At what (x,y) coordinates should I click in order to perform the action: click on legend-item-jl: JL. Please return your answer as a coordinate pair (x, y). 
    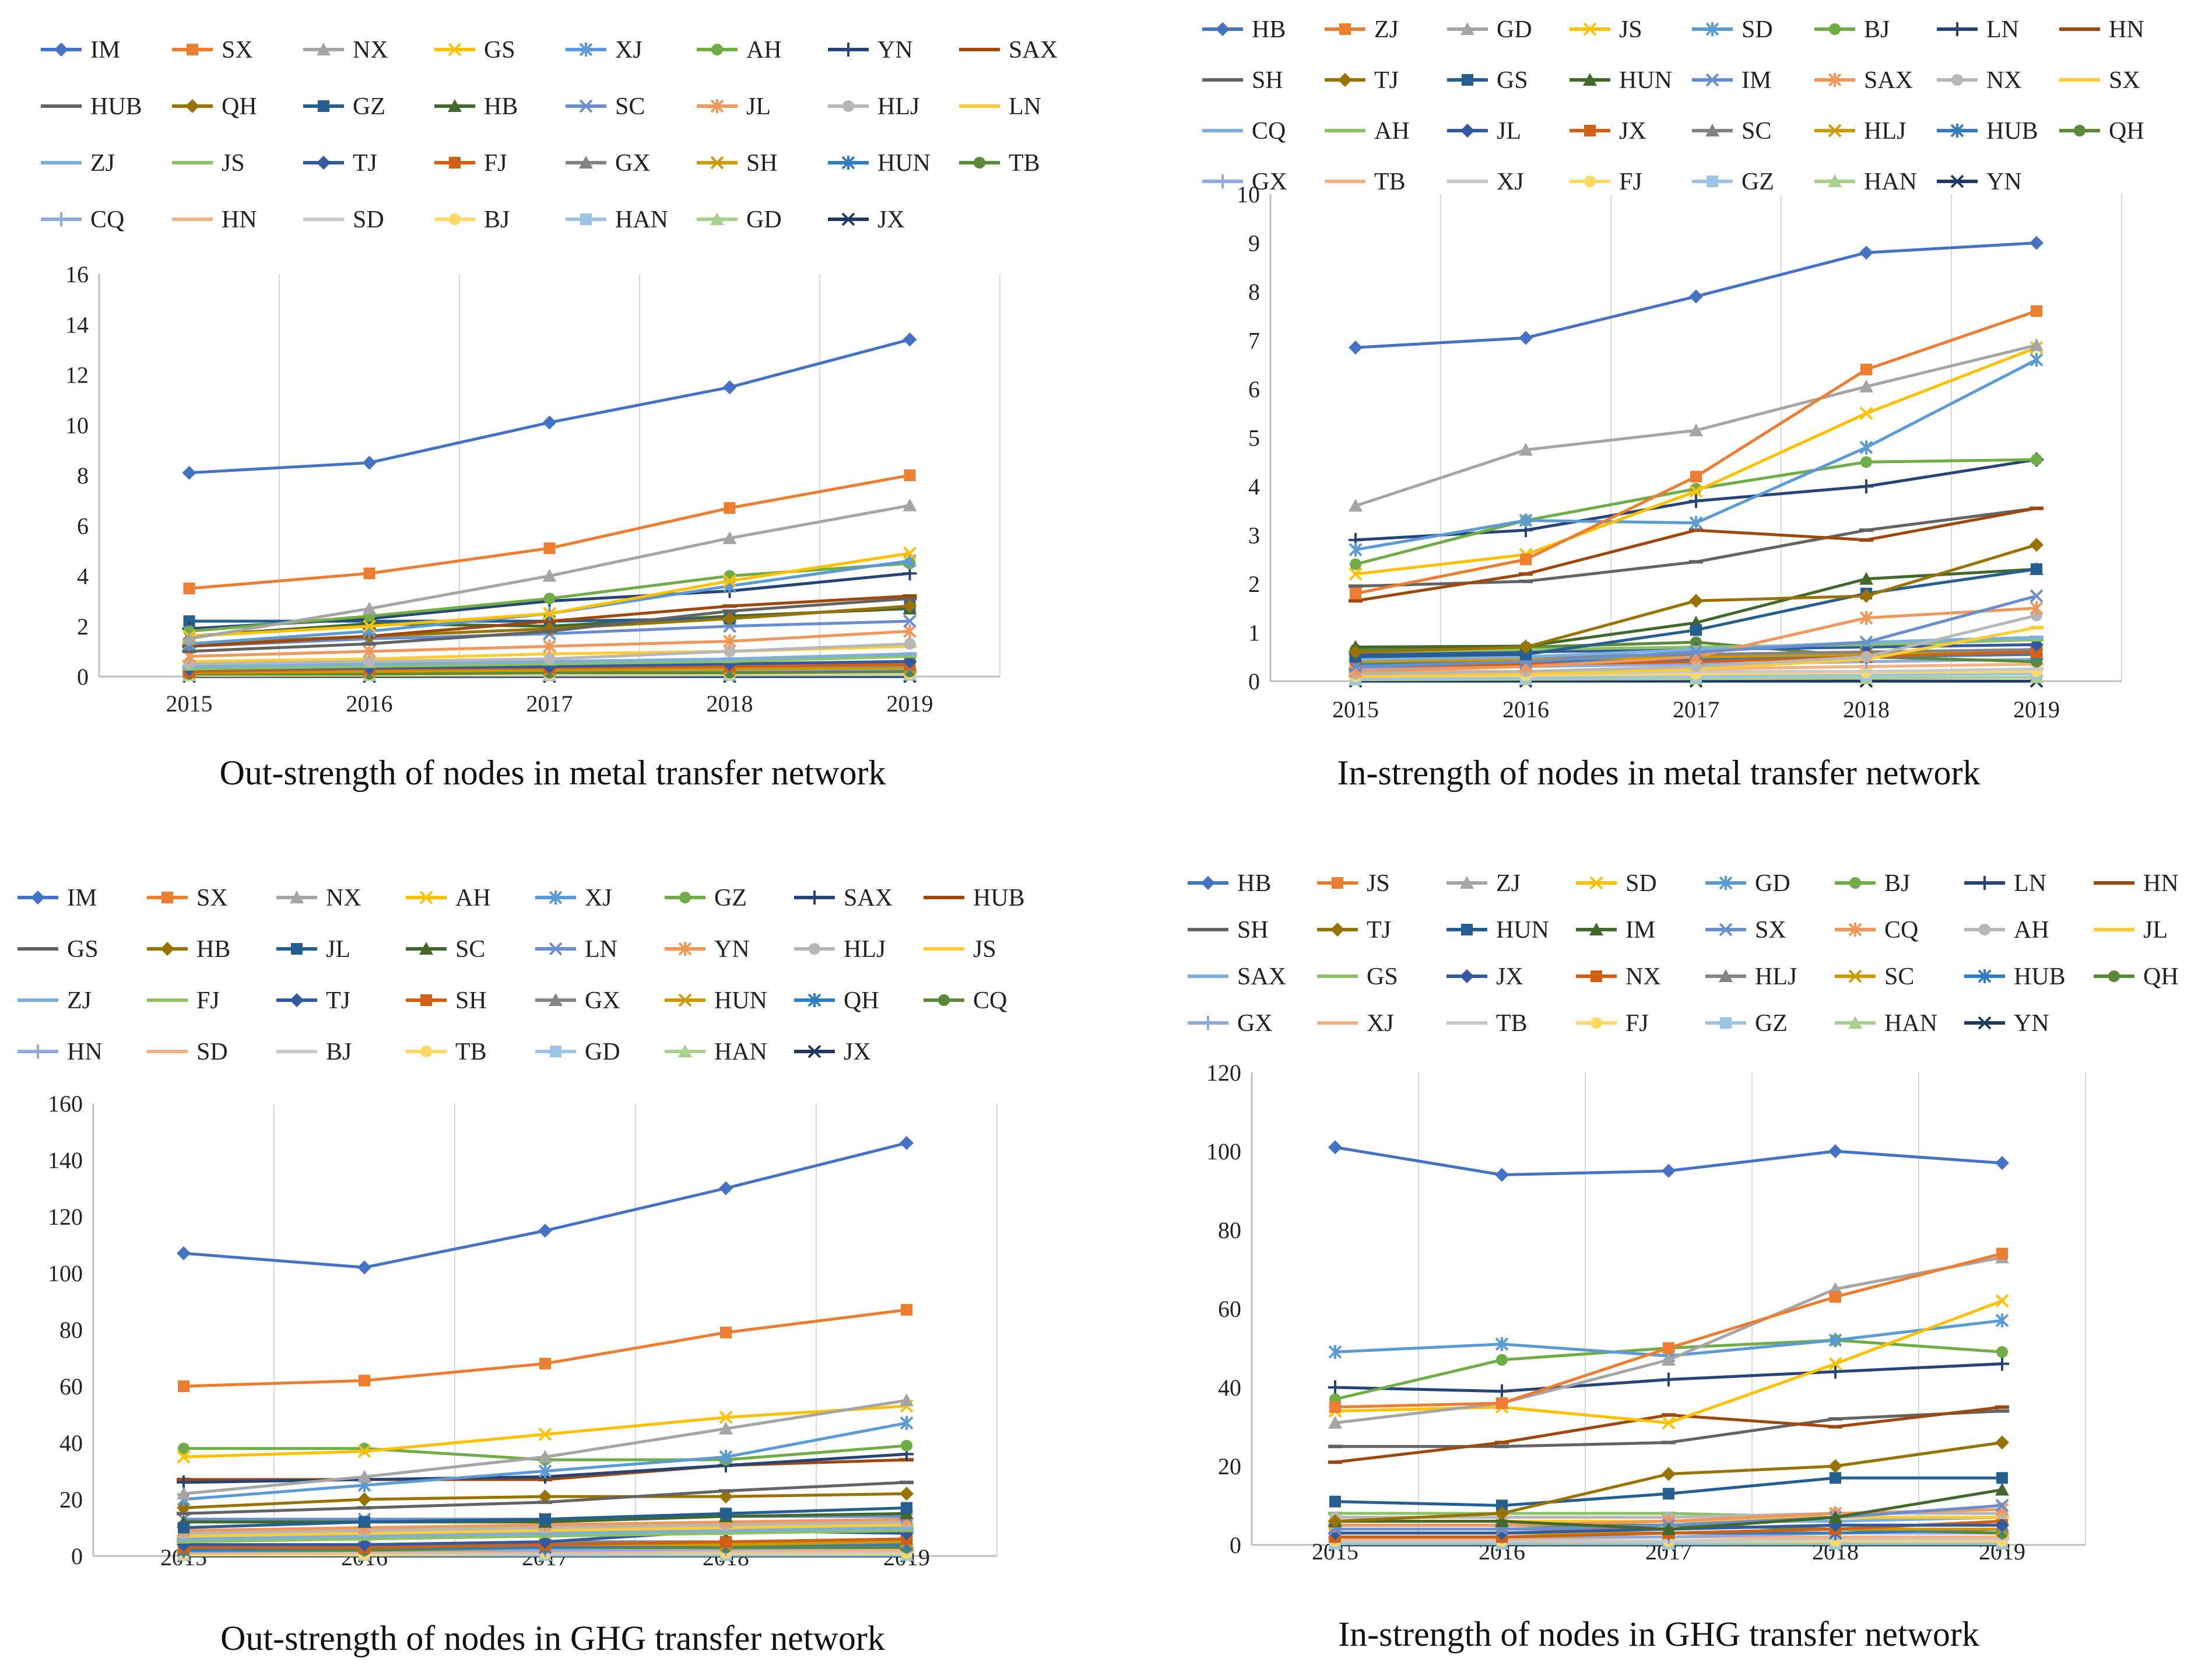
    Looking at the image, I should click on (313, 949).